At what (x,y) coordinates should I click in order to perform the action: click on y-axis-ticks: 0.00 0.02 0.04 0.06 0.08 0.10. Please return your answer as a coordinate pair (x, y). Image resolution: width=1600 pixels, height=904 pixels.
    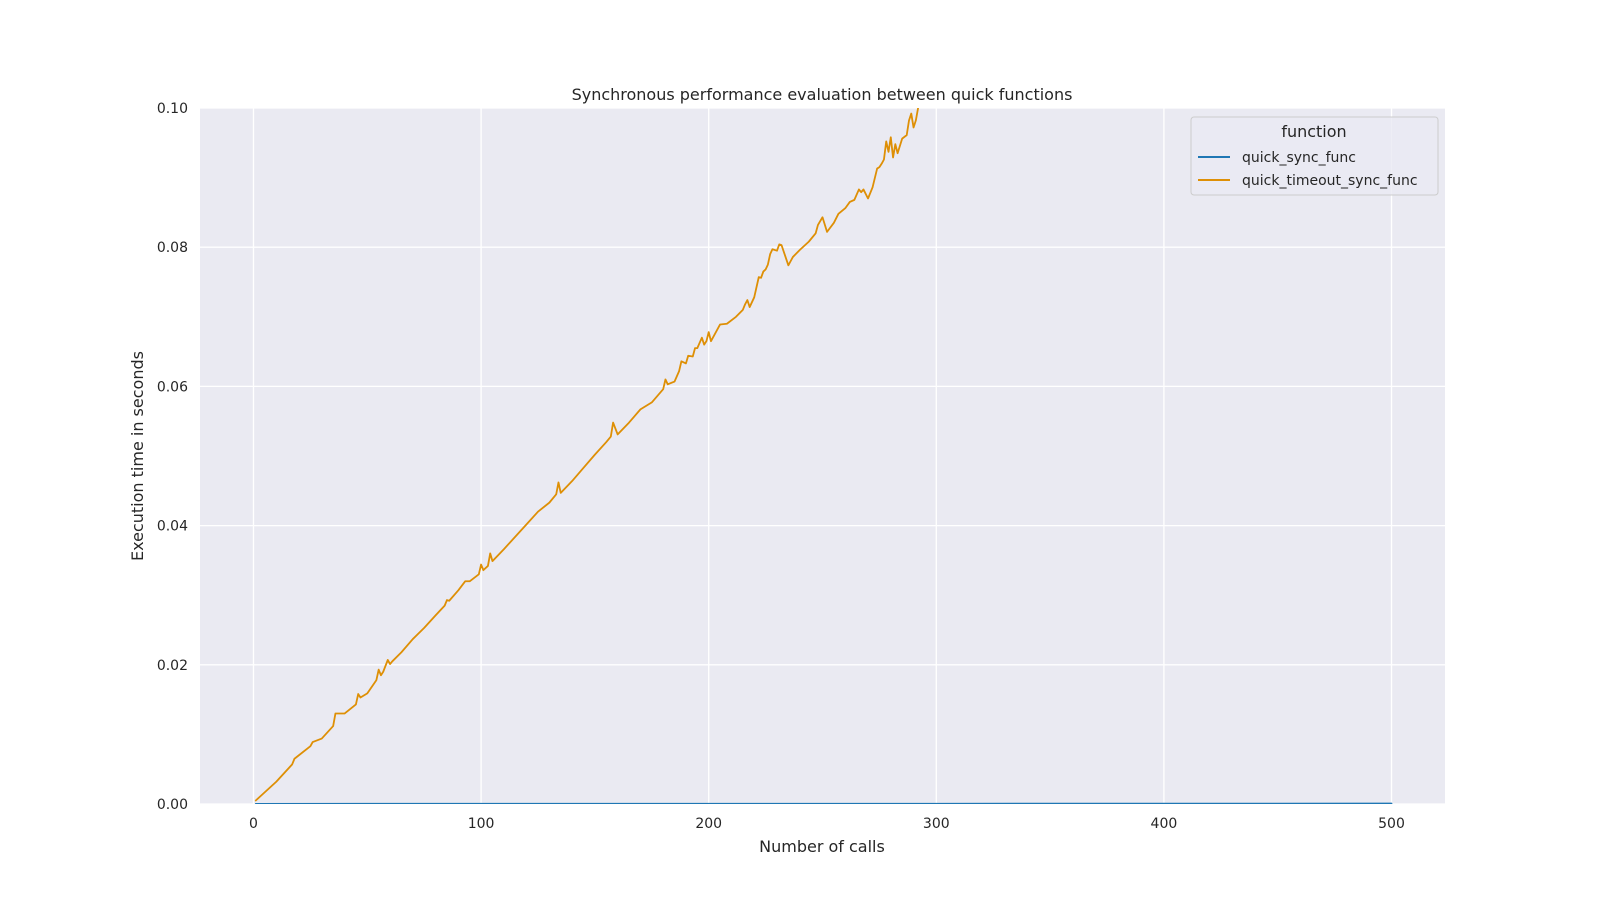
    Looking at the image, I should click on (172, 457).